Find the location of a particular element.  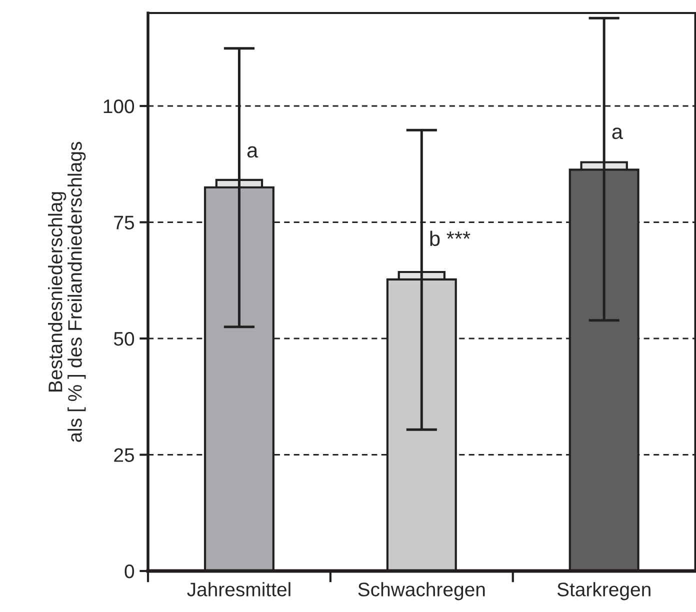

x-tick-label: Starkregen is located at coordinates (603, 591).